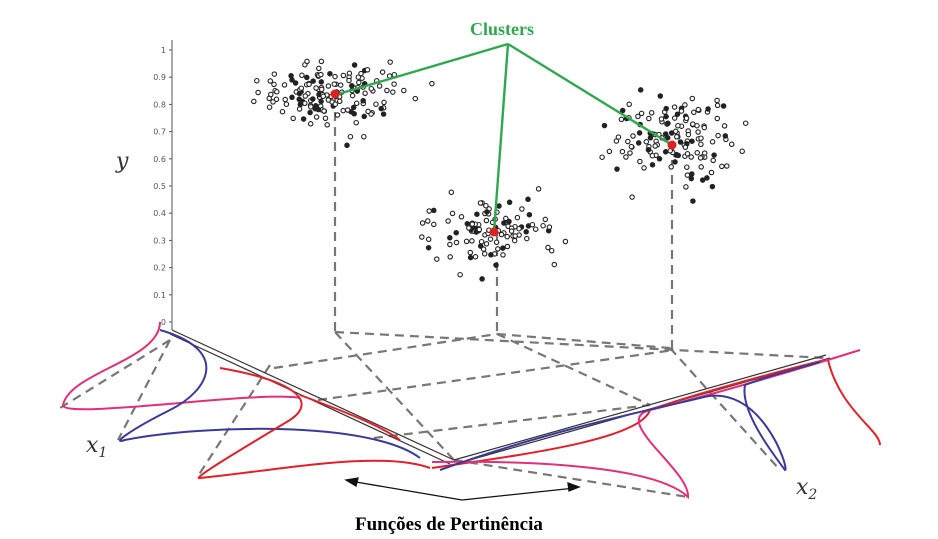 Image resolution: width=938 pixels, height=539 pixels. I want to click on mf-x1-red-tail, so click(350, 417).